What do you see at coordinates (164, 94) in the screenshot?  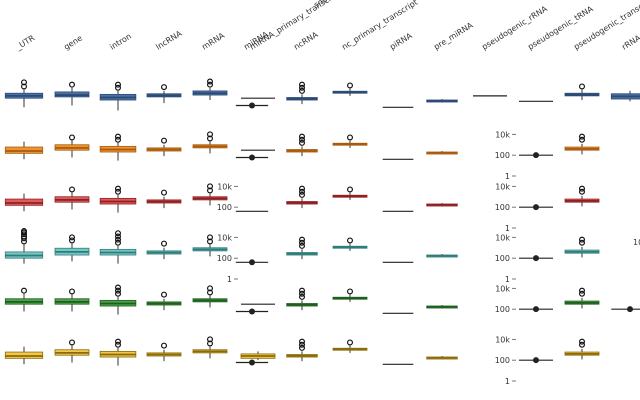 I see `box-r0-c3` at bounding box center [164, 94].